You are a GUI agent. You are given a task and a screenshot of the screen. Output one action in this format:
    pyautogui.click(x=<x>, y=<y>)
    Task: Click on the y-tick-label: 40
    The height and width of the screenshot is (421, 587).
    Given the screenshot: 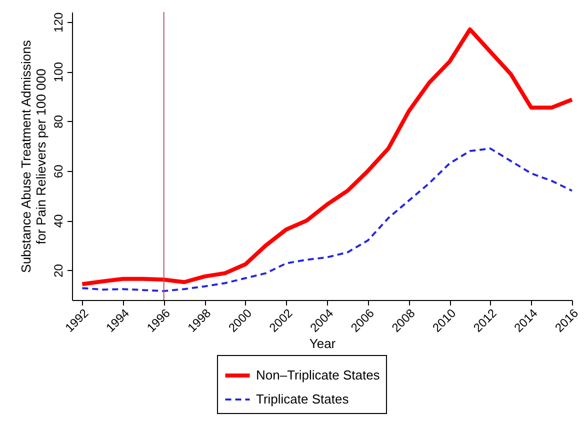 What is the action you would take?
    pyautogui.click(x=59, y=221)
    